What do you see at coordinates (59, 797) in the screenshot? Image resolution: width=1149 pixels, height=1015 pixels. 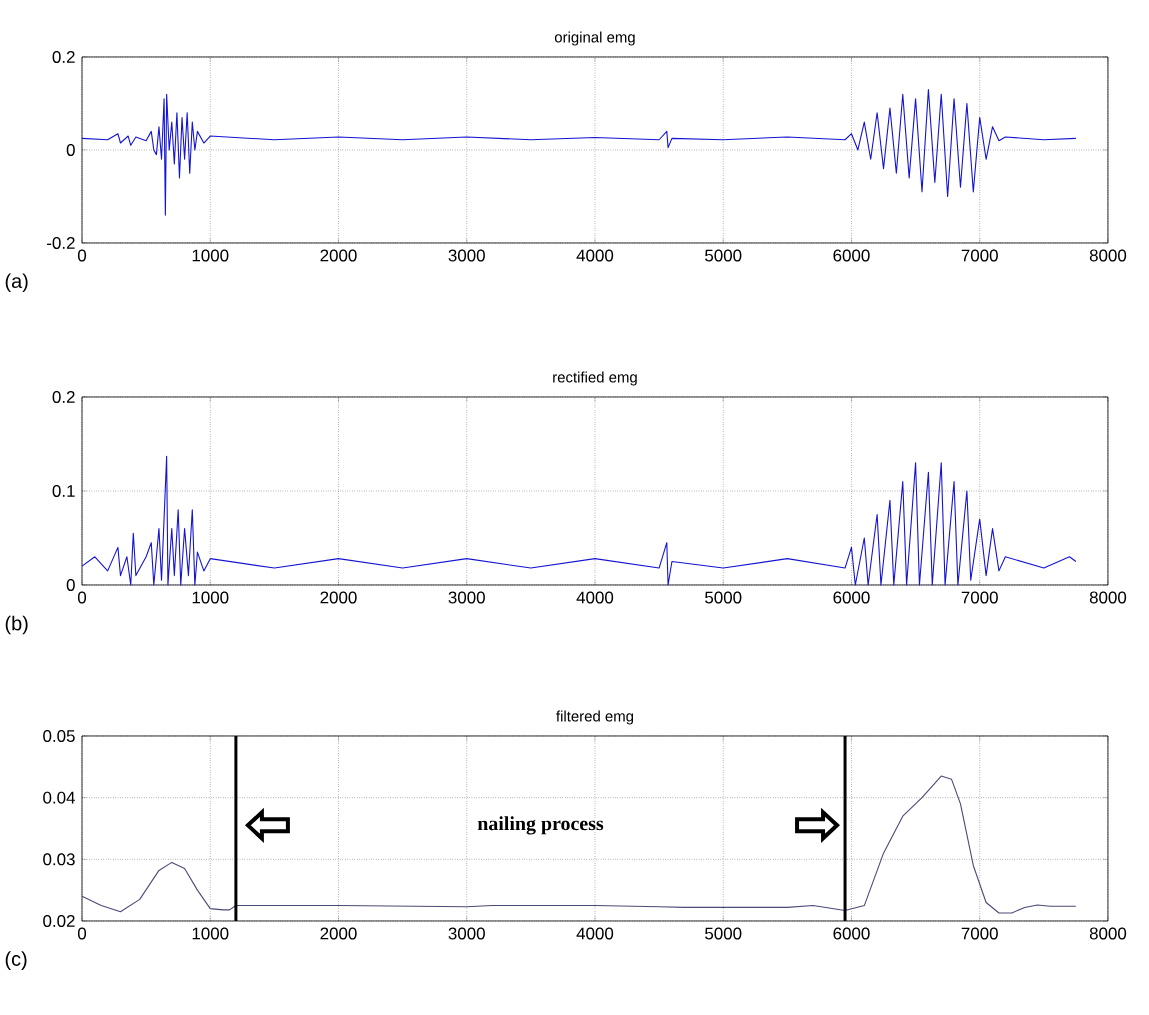 I see `y-tick-label: 0.04` at bounding box center [59, 797].